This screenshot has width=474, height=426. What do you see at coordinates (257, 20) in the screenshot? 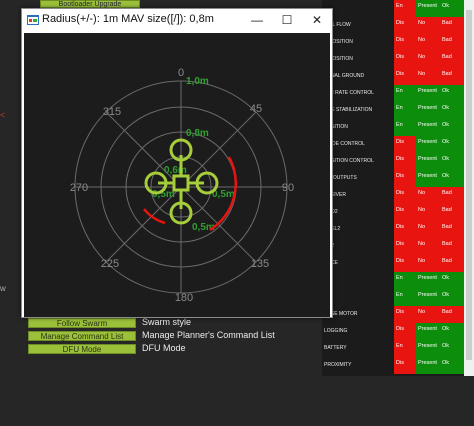
I see `minimize-icon: —` at bounding box center [257, 20].